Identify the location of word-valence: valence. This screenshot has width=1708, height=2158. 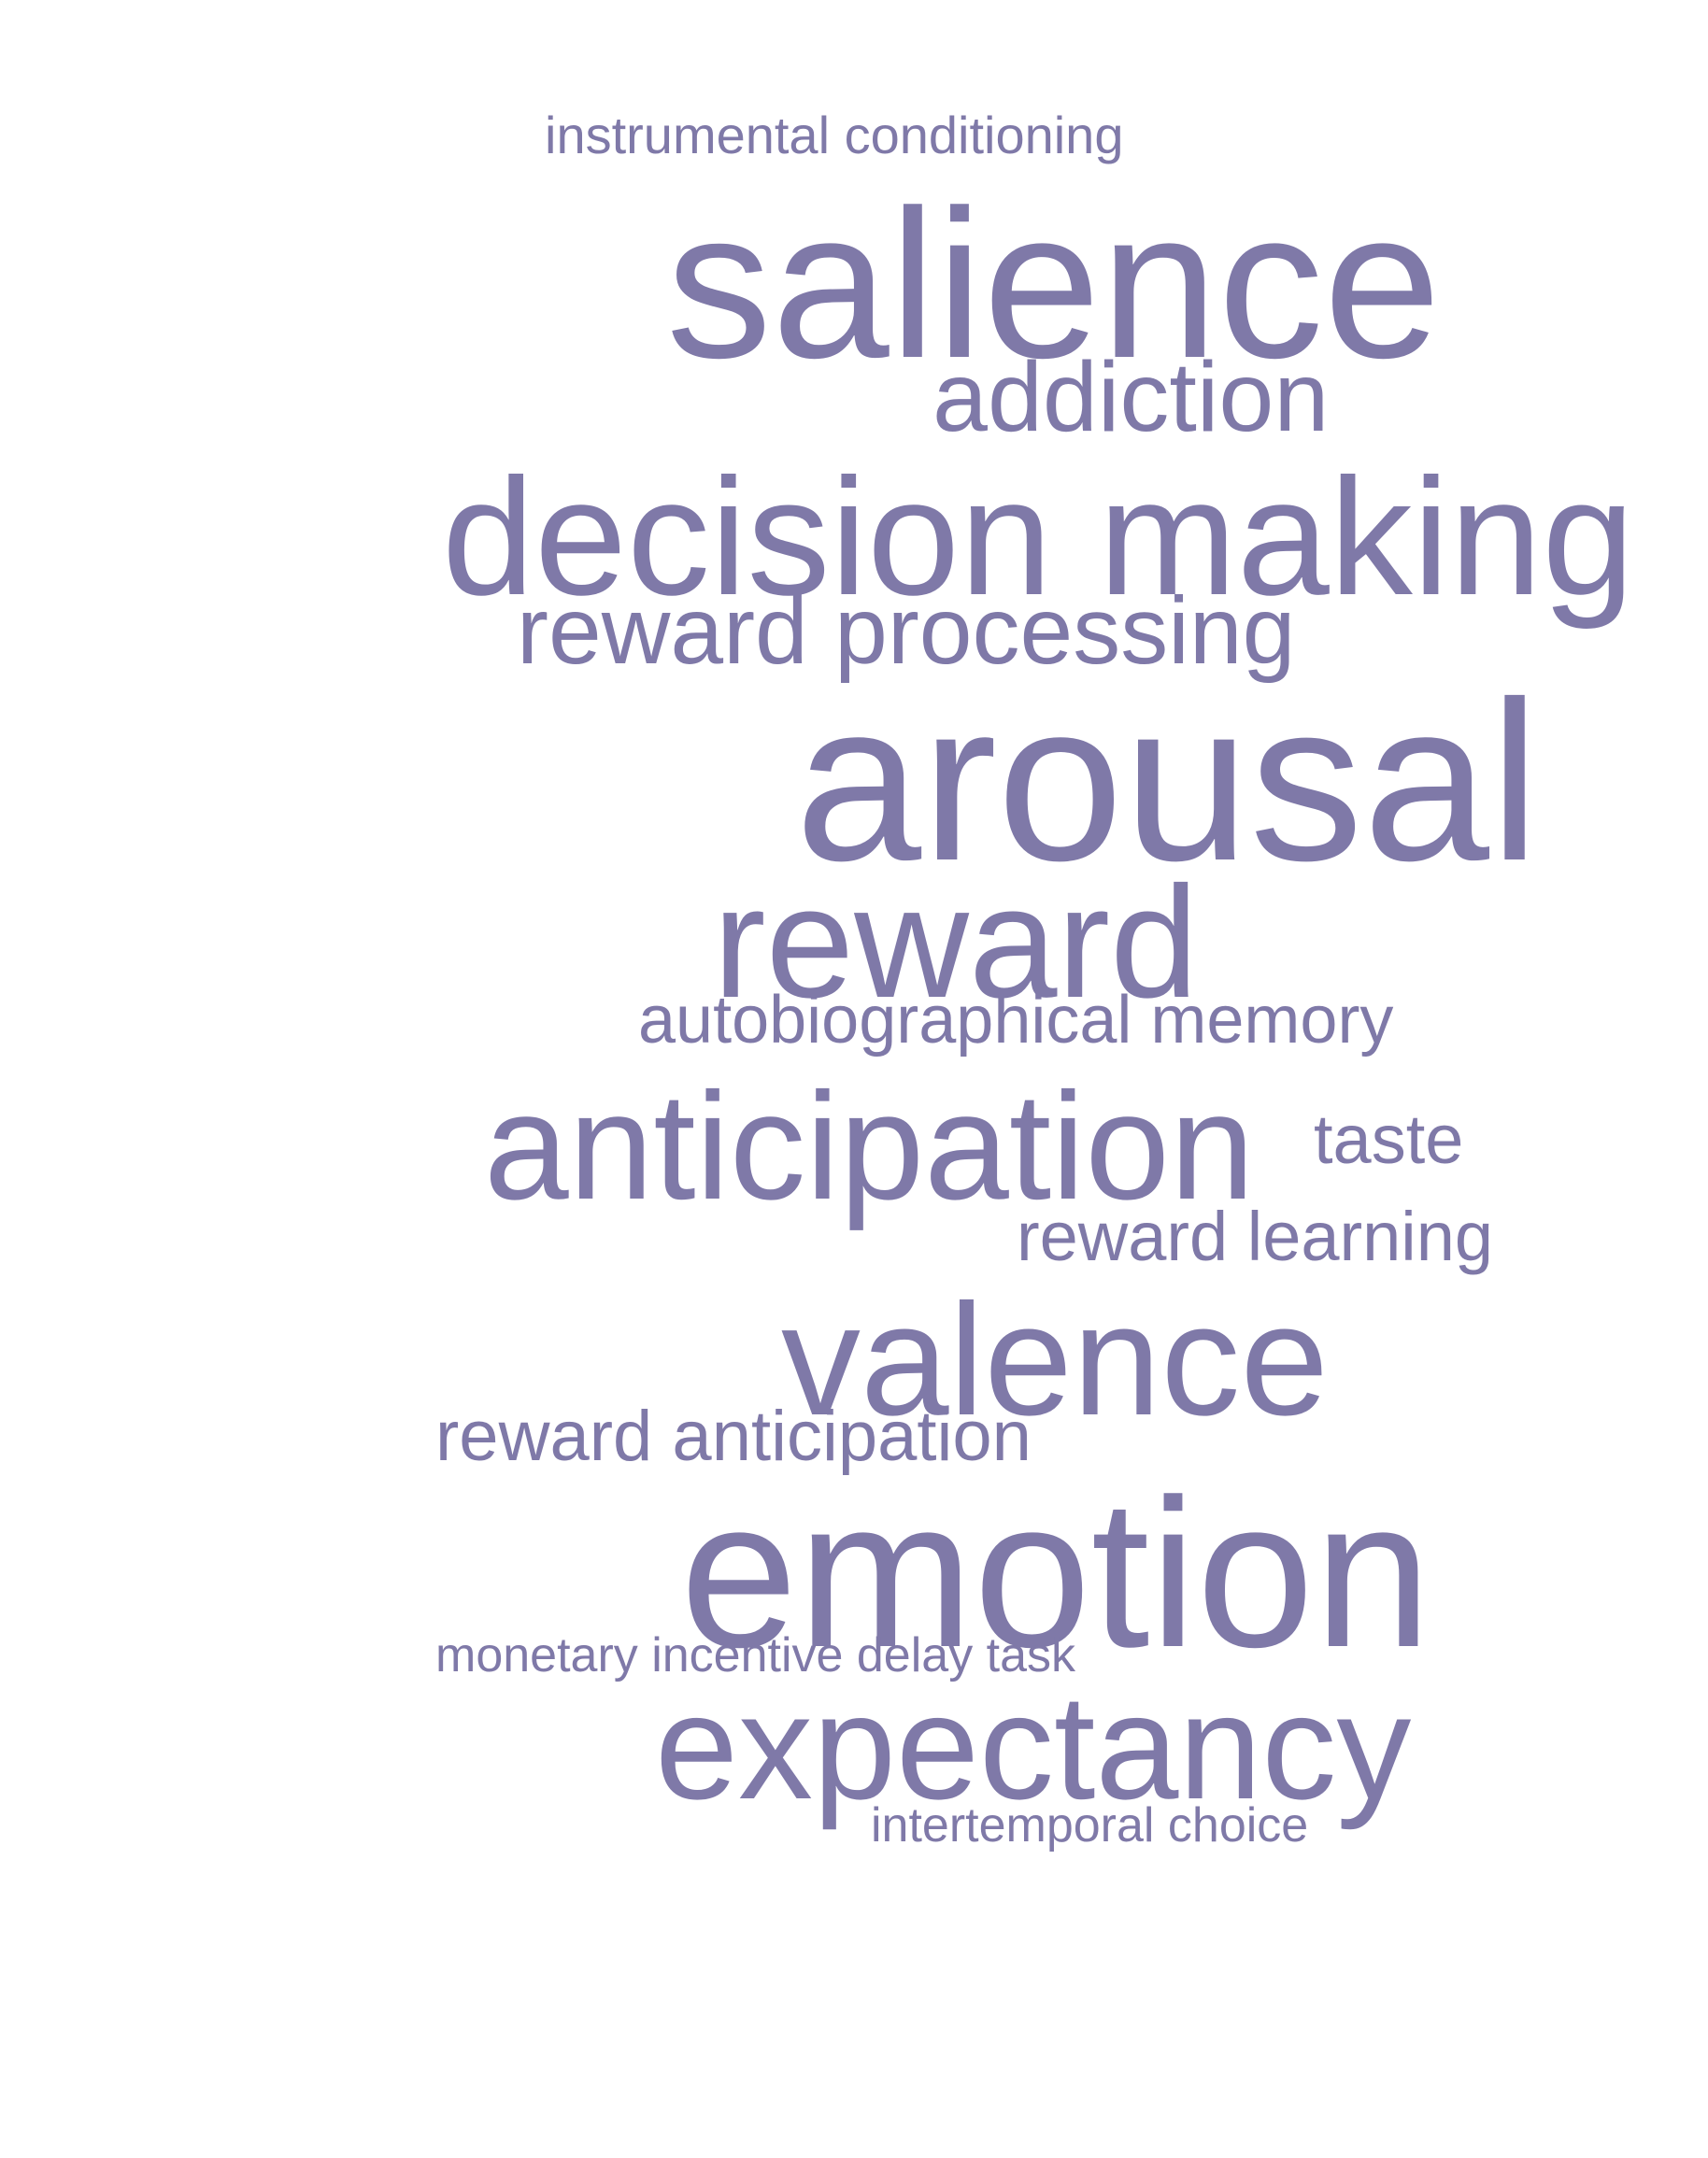
(1055, 1360).